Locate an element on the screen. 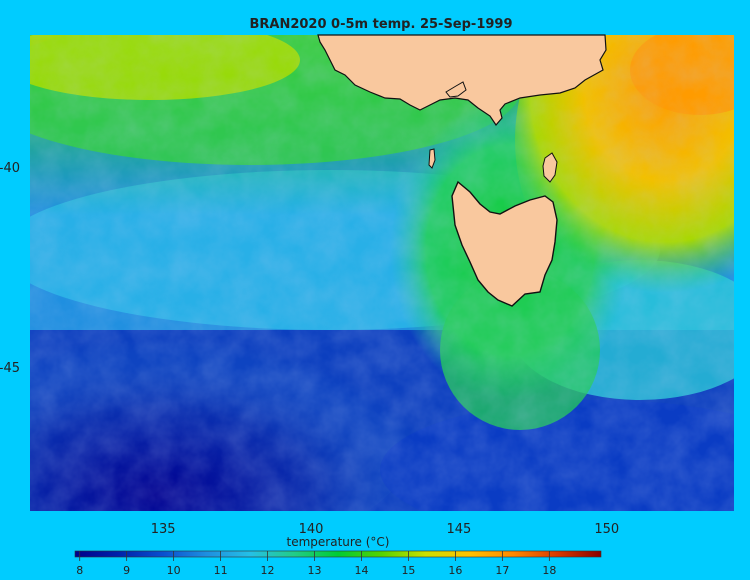 This screenshot has height=580, width=750. map-title: BRAN2020 0-5m temp. 25-Sep-1999 is located at coordinates (380, 24).